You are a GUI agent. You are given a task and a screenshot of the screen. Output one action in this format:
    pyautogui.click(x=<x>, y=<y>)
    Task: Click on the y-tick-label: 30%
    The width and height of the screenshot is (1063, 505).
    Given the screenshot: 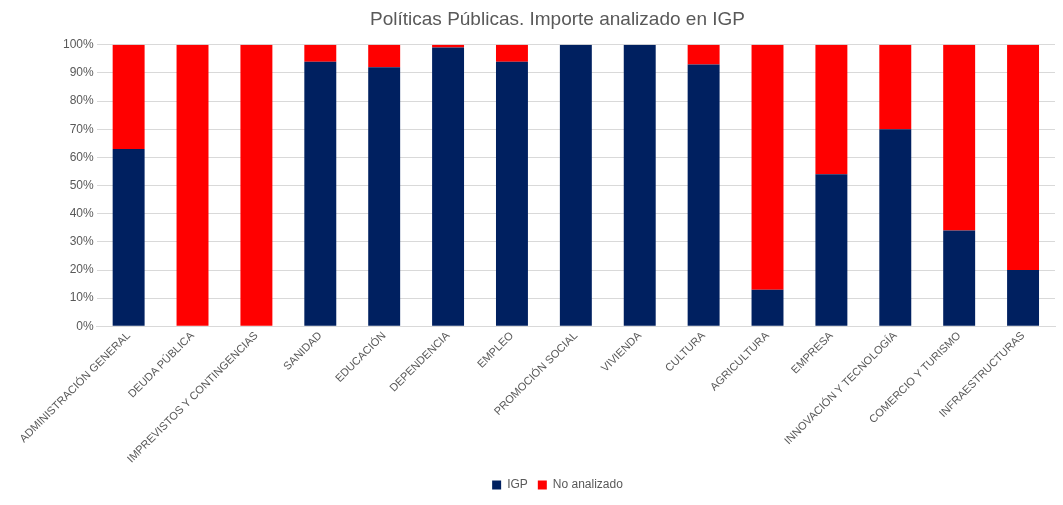 What is the action you would take?
    pyautogui.click(x=82, y=241)
    